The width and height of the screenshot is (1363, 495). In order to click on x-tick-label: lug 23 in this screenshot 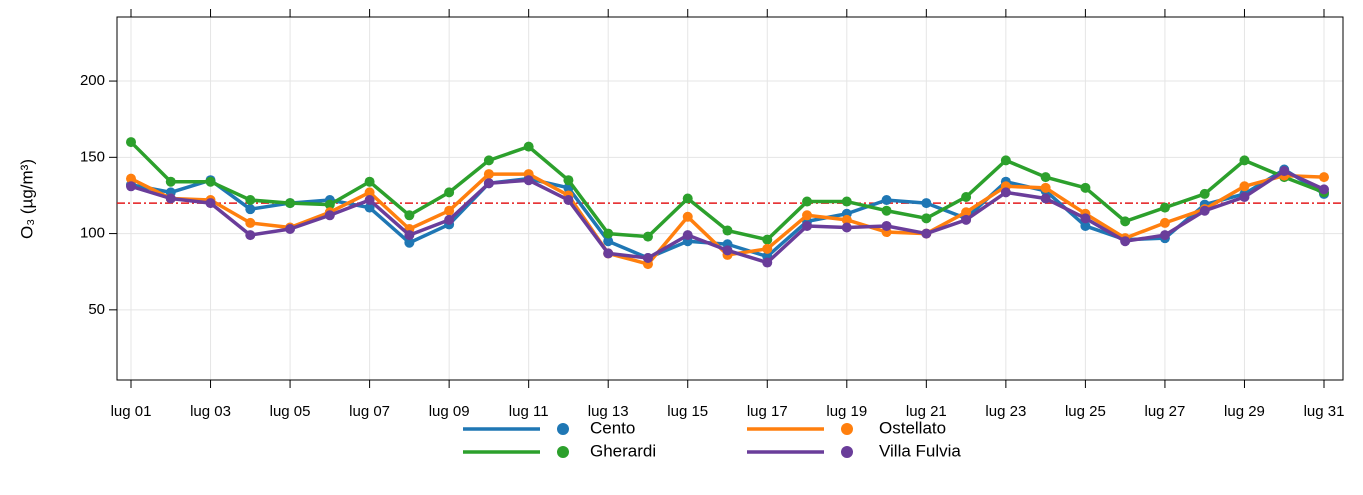, I will do `click(1005, 411)`.